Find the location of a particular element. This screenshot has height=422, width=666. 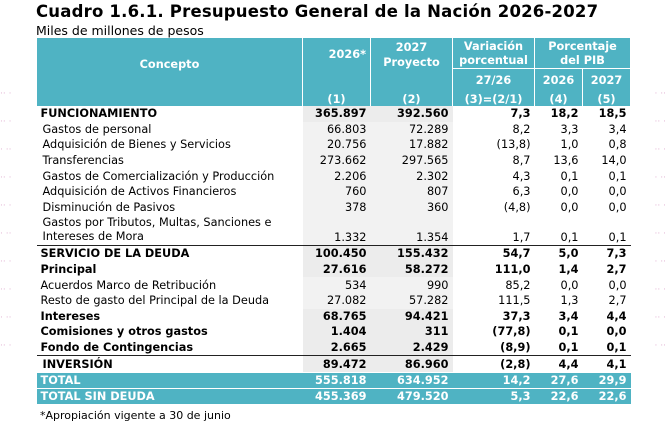

row-label: Fondo de Contingencias is located at coordinates (117, 348).